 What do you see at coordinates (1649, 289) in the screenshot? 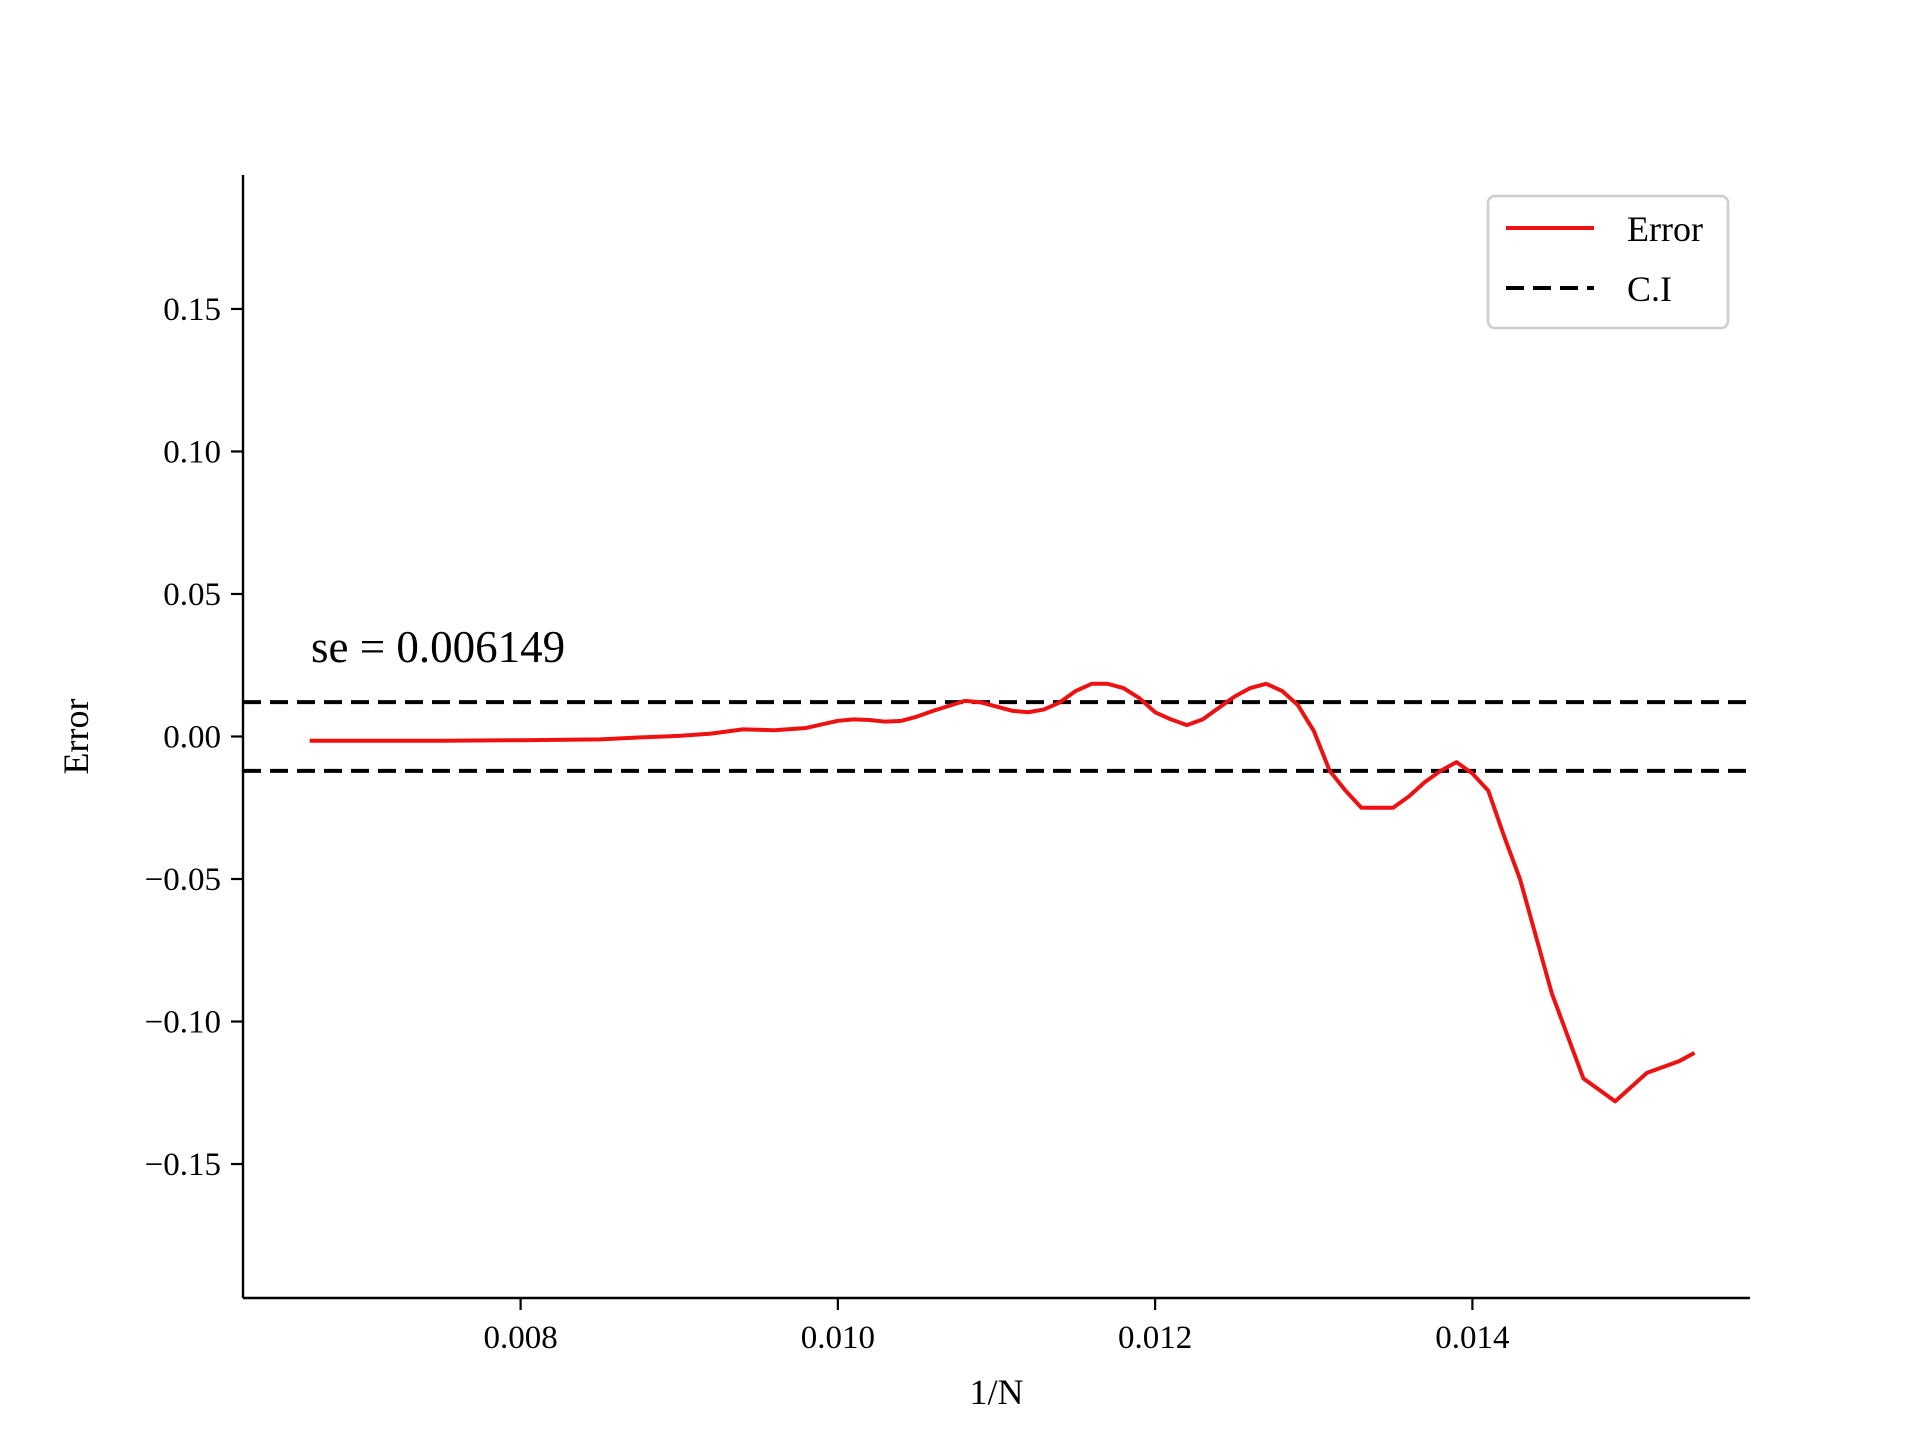
I see `legend-ci-label: C.I` at bounding box center [1649, 289].